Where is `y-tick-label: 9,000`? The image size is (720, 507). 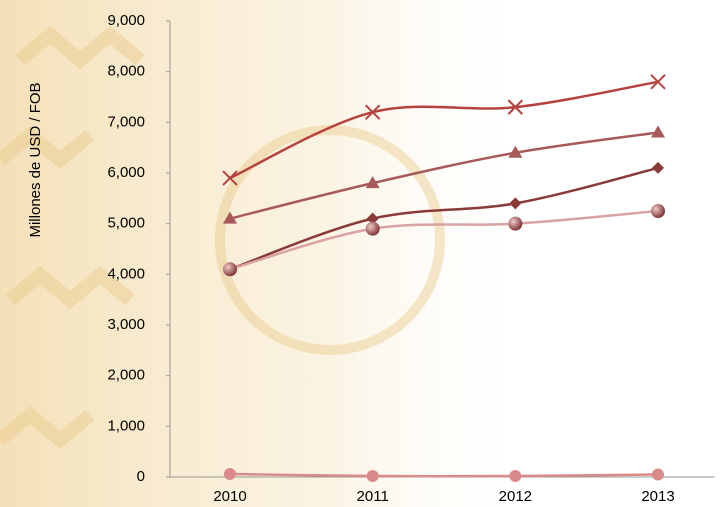 y-tick-label: 9,000 is located at coordinates (126, 20).